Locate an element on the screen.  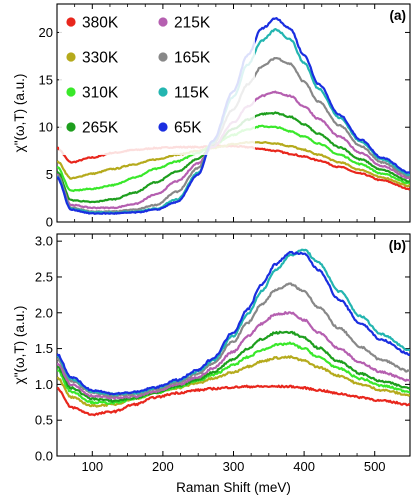
y-tick-label: 0.5 is located at coordinates (44, 420).